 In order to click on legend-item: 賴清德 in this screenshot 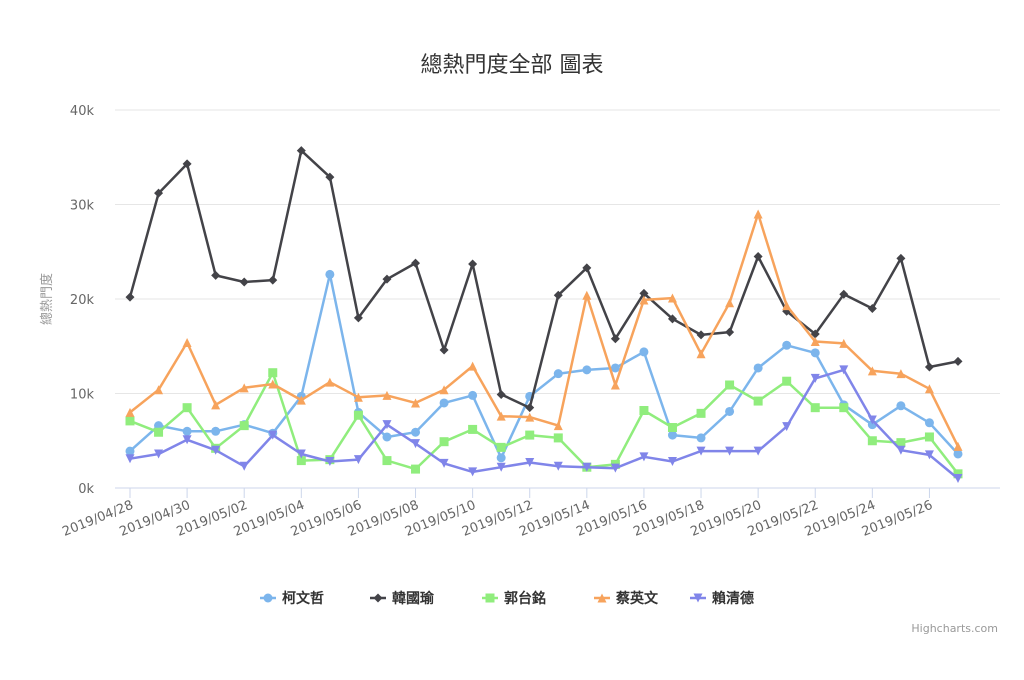, I will do `click(722, 598)`.